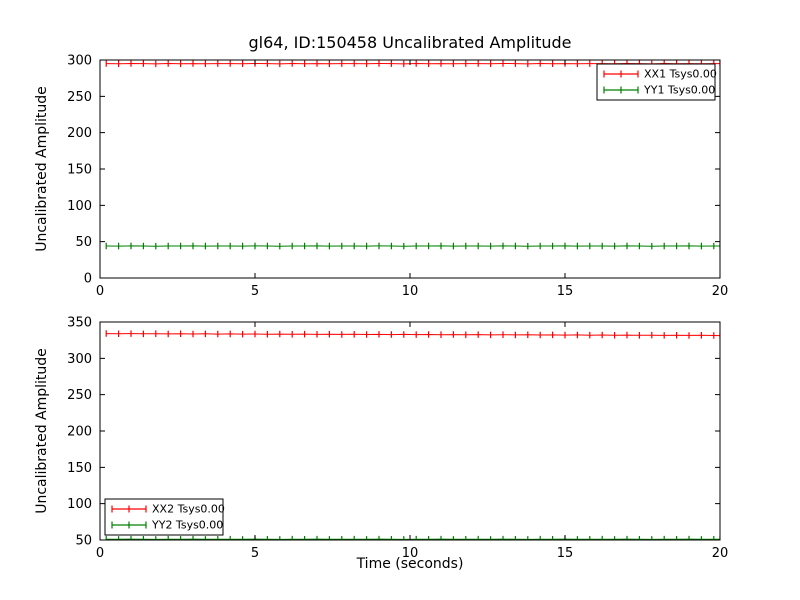  What do you see at coordinates (79, 323) in the screenshot?
I see `y-tick-label: 350` at bounding box center [79, 323].